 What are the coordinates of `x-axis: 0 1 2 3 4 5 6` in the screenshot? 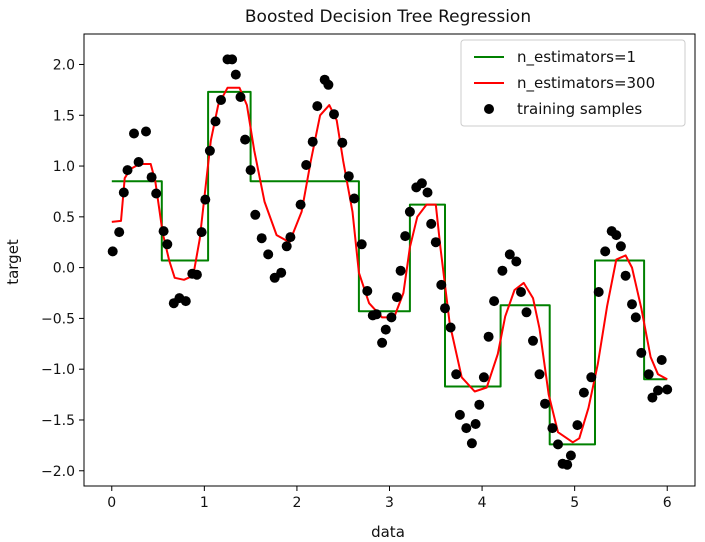 It's located at (389, 498).